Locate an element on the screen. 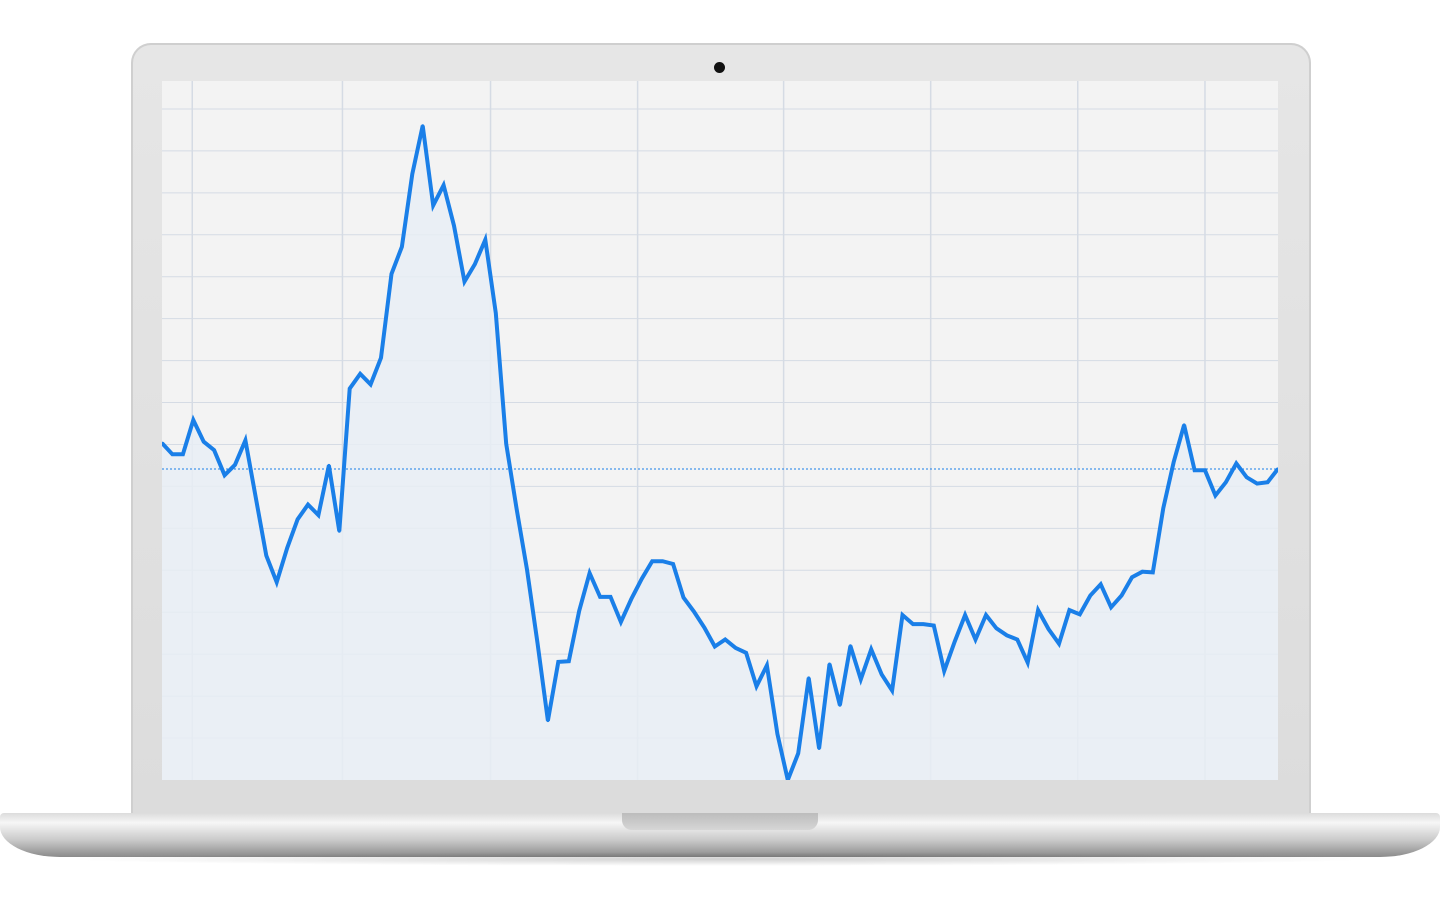 The image size is (1440, 900). camera-icon is located at coordinates (719, 67).